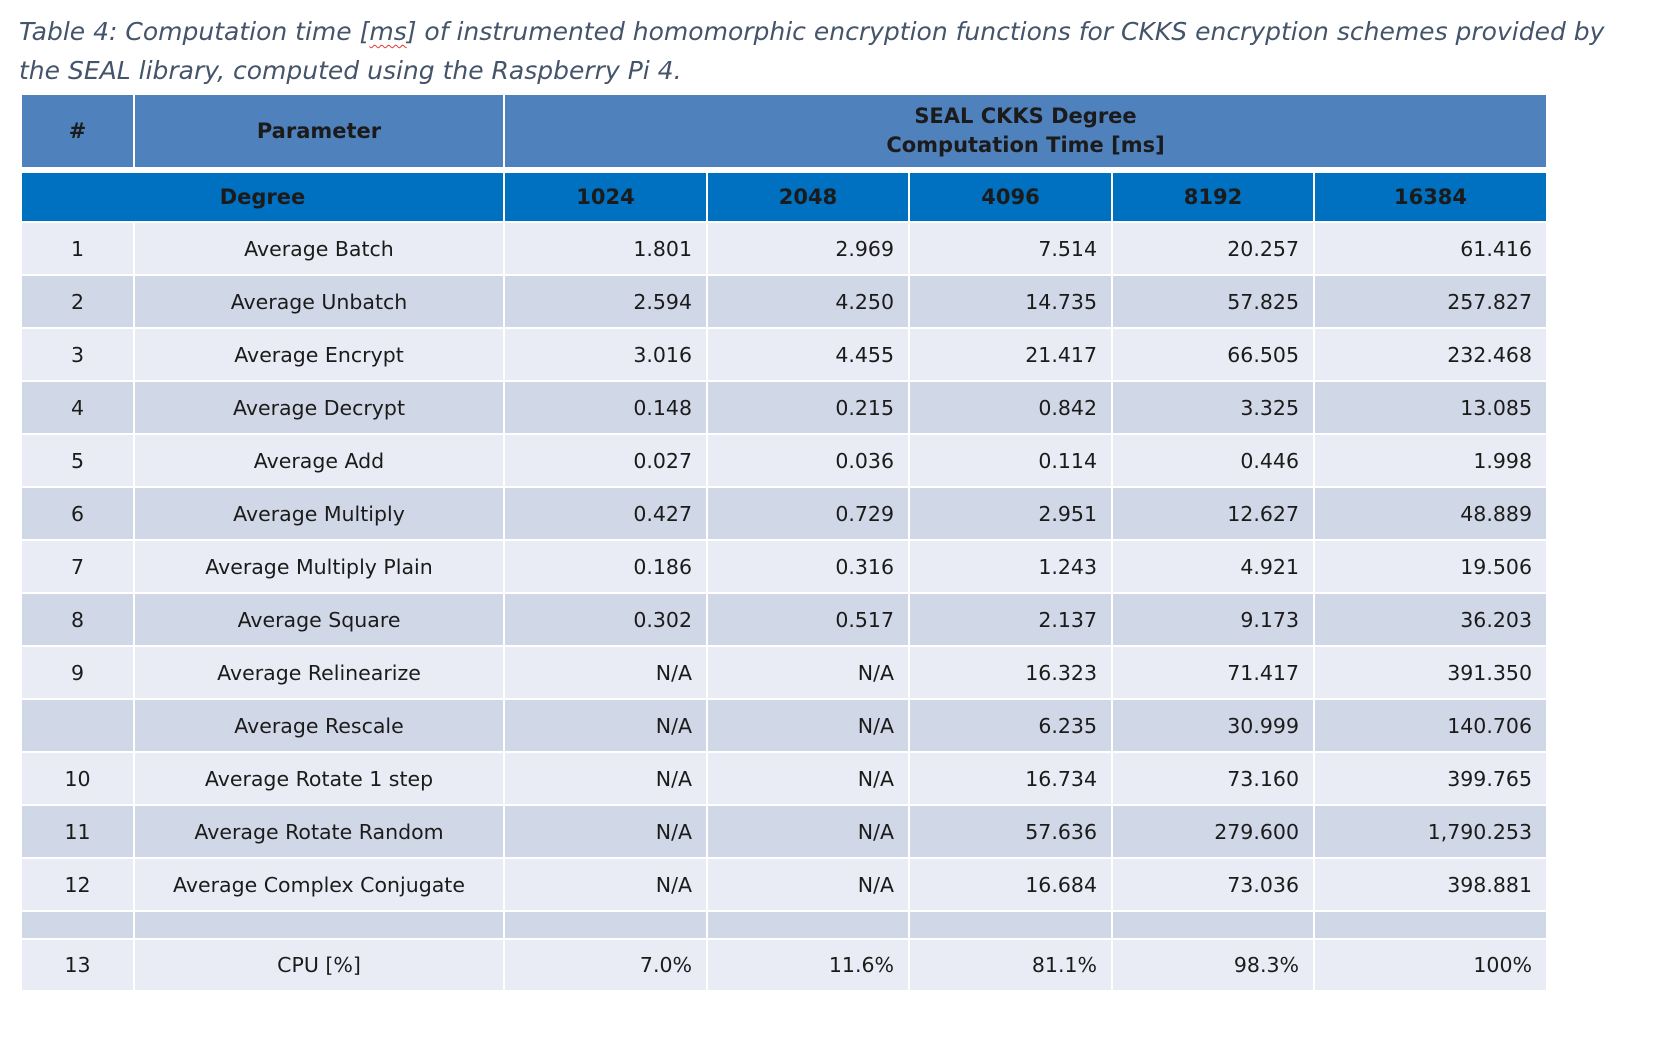 The width and height of the screenshot is (1667, 1047). Describe the element at coordinates (1010, 301) in the screenshot. I see `row-value-4096: 14.735` at that location.